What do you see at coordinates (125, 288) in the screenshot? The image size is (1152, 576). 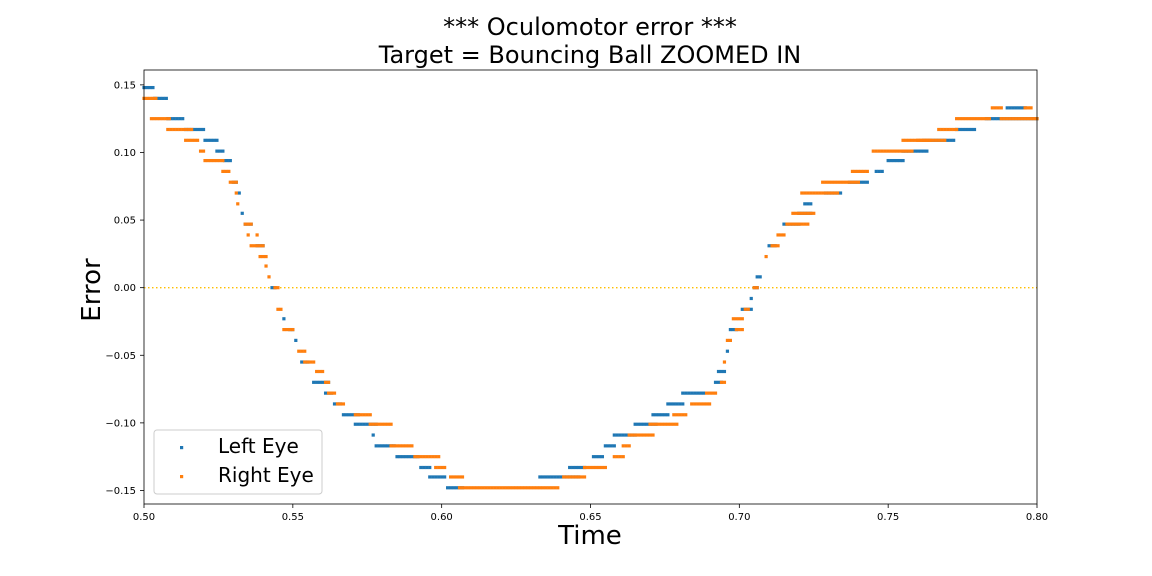 I see `y-tick-label: 0.00` at bounding box center [125, 288].